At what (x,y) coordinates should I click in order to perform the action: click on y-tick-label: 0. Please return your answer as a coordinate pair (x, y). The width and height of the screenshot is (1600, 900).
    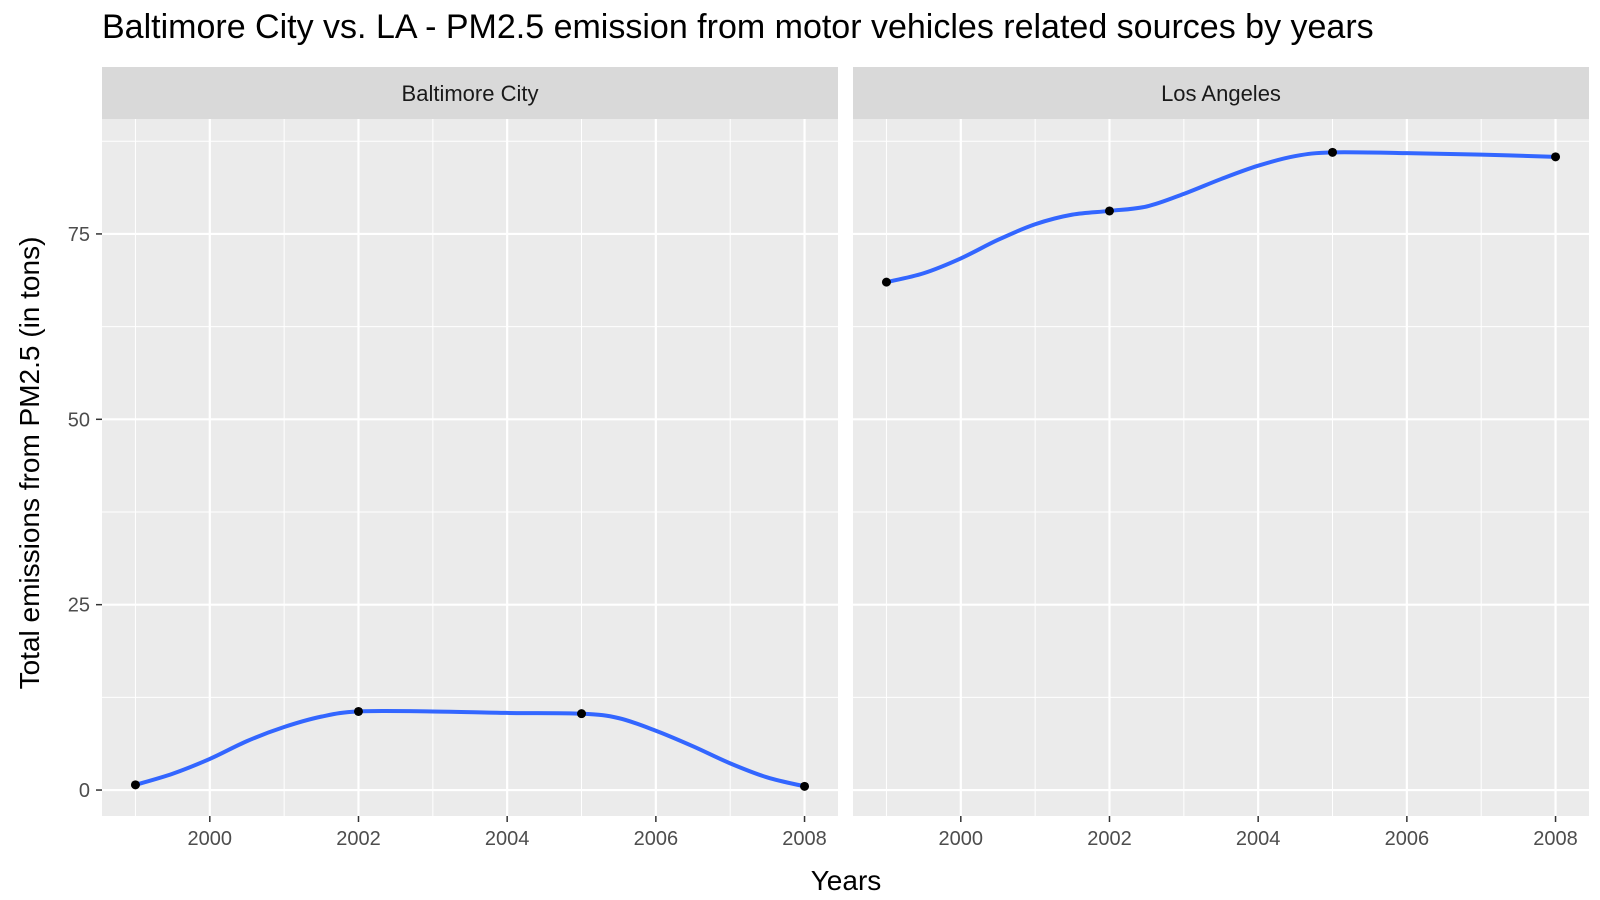
    Looking at the image, I should click on (84, 791).